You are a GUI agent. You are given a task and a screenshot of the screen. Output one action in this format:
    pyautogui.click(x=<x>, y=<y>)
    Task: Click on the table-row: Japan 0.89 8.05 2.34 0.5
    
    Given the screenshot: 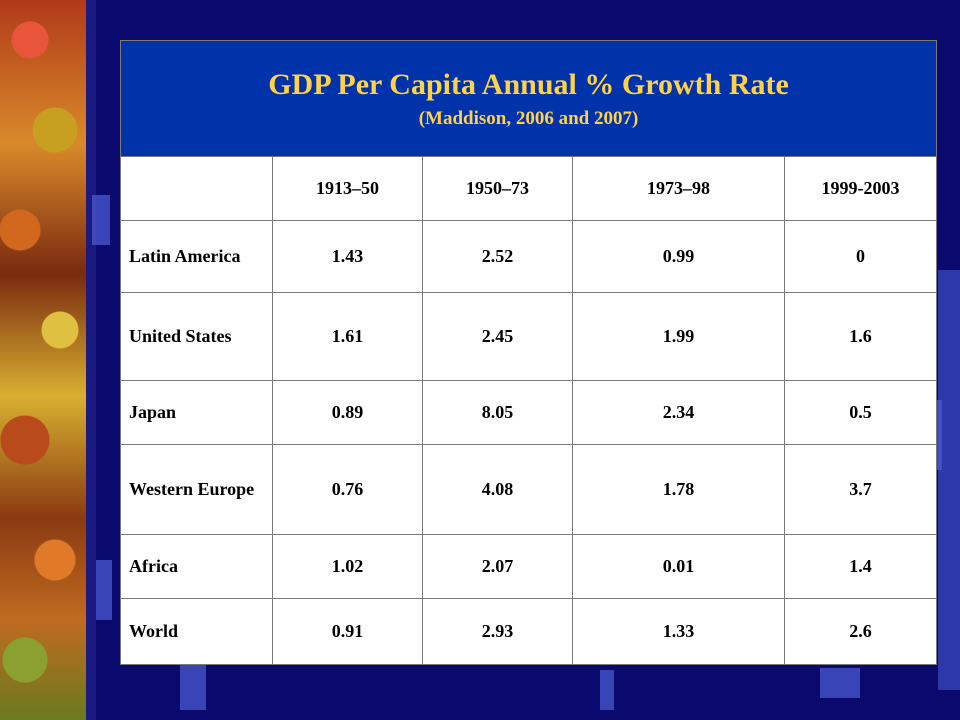 What is the action you would take?
    pyautogui.click(x=528, y=412)
    